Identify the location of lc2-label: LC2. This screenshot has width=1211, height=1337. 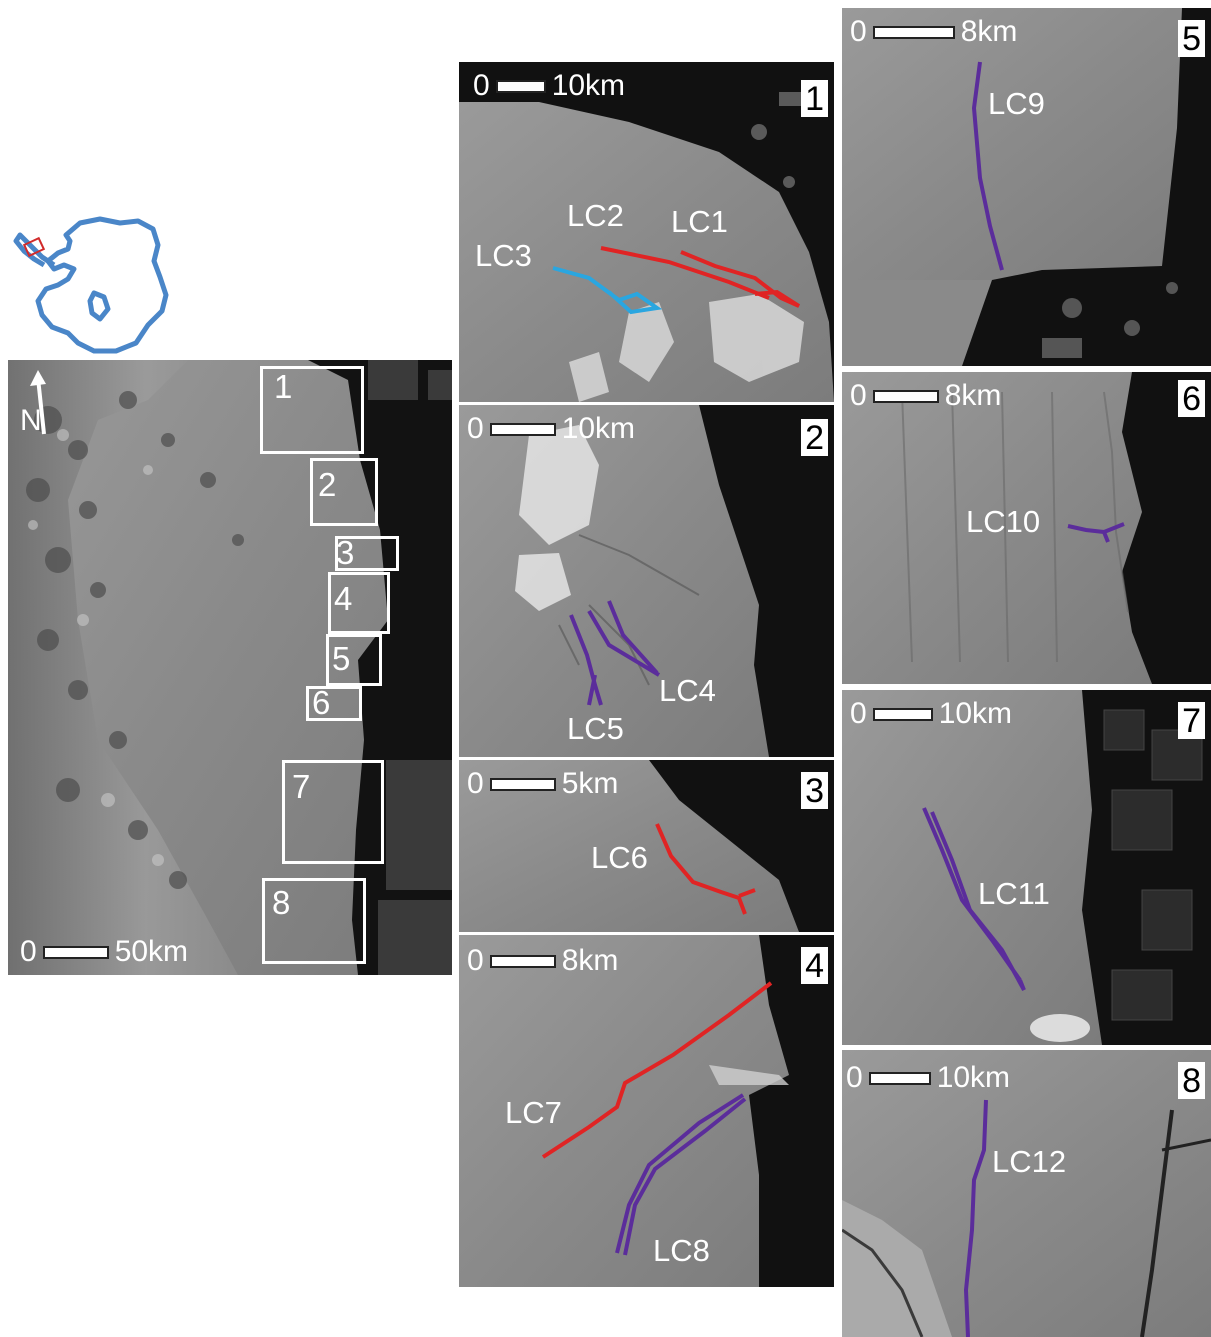
(595, 215).